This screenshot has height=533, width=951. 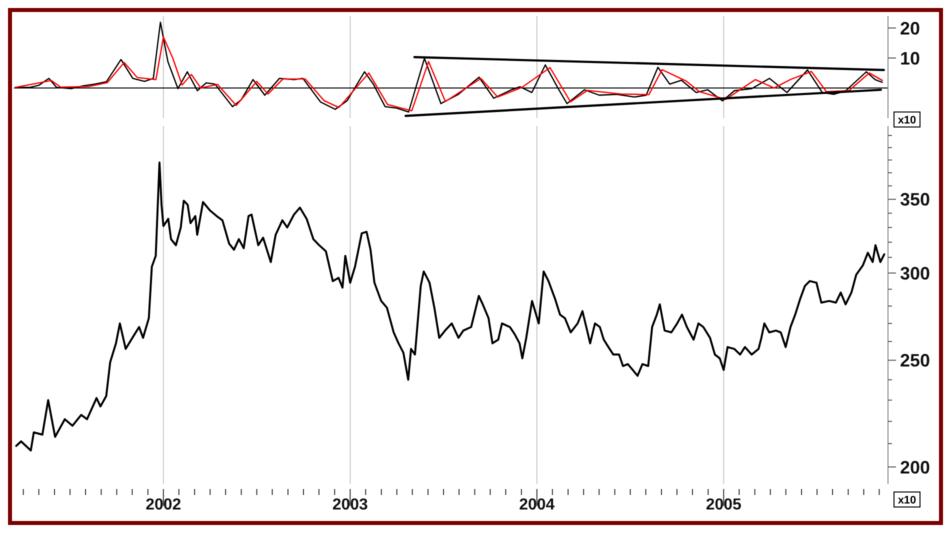 I want to click on y-tick-label: 250, so click(x=915, y=360).